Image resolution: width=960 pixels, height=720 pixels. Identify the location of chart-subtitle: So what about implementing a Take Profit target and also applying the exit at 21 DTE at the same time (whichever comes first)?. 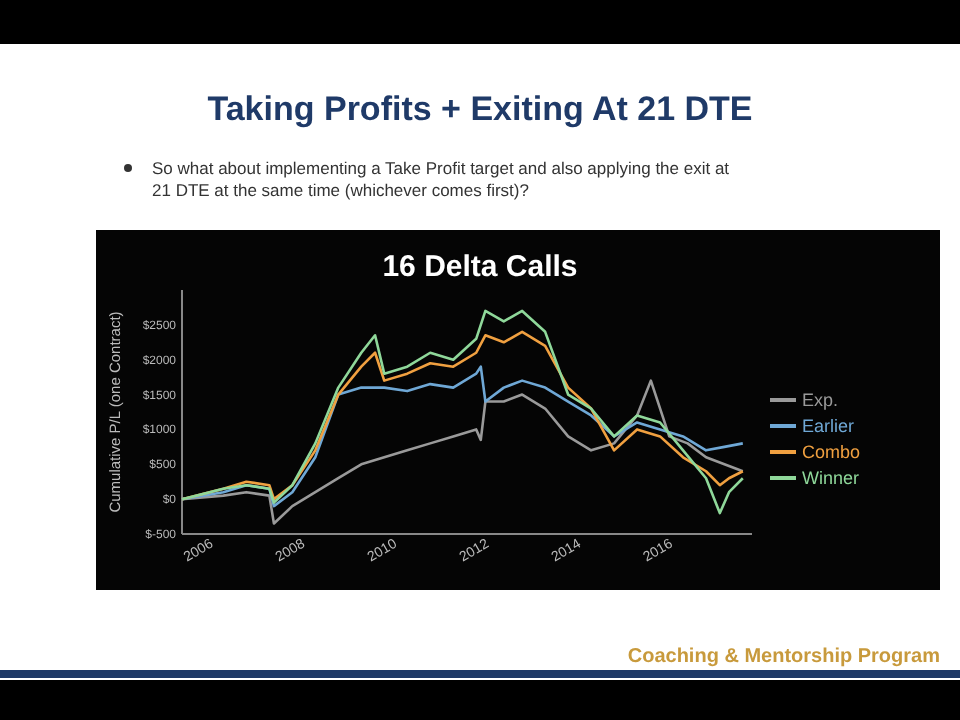
(441, 179).